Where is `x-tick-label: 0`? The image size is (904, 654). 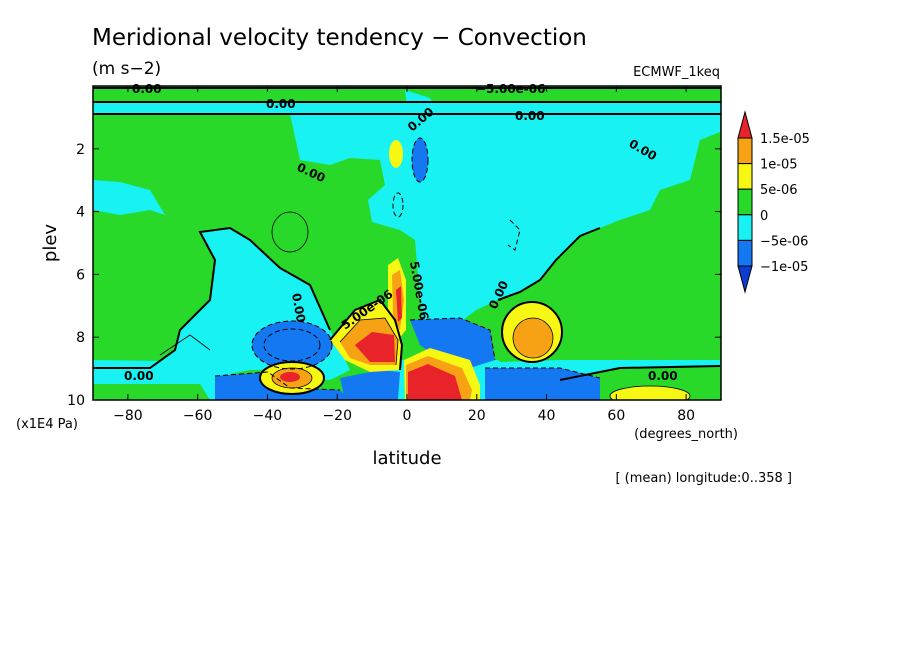
x-tick-label: 0 is located at coordinates (407, 416).